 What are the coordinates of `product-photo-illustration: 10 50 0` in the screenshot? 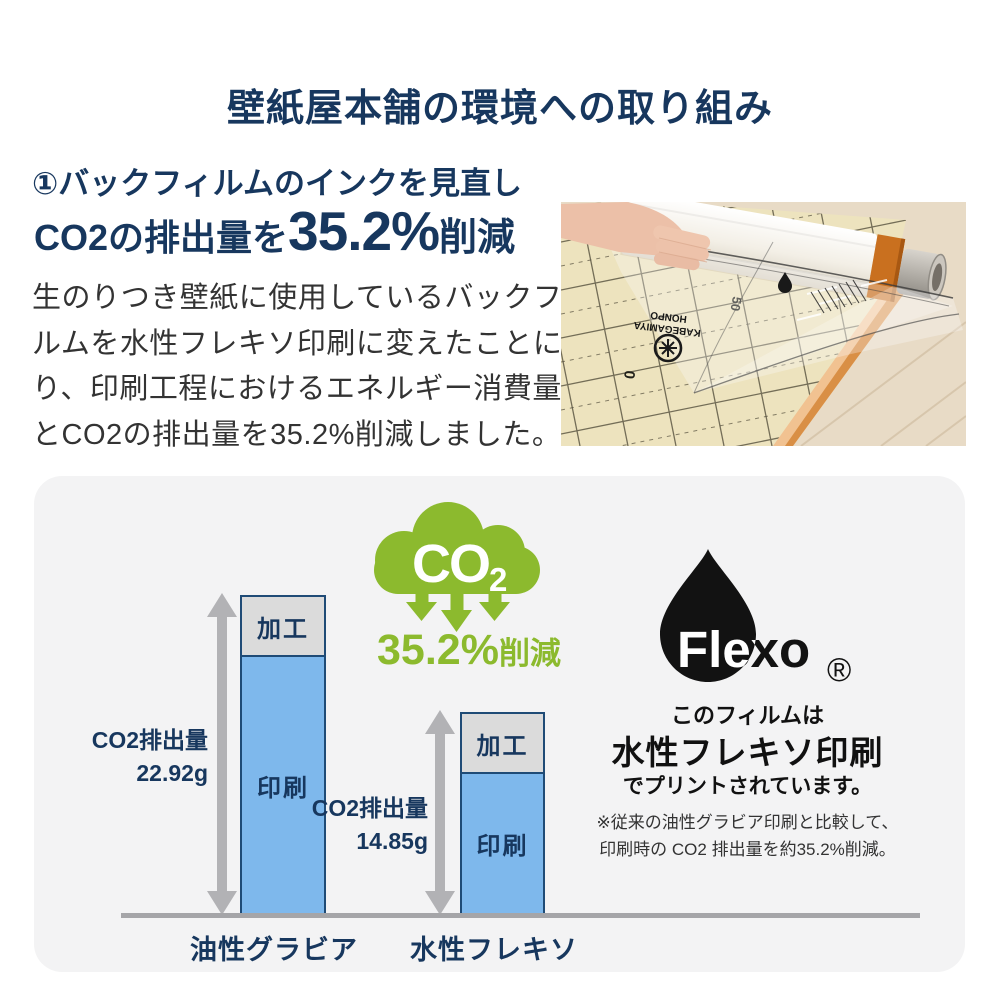 It's located at (763, 324).